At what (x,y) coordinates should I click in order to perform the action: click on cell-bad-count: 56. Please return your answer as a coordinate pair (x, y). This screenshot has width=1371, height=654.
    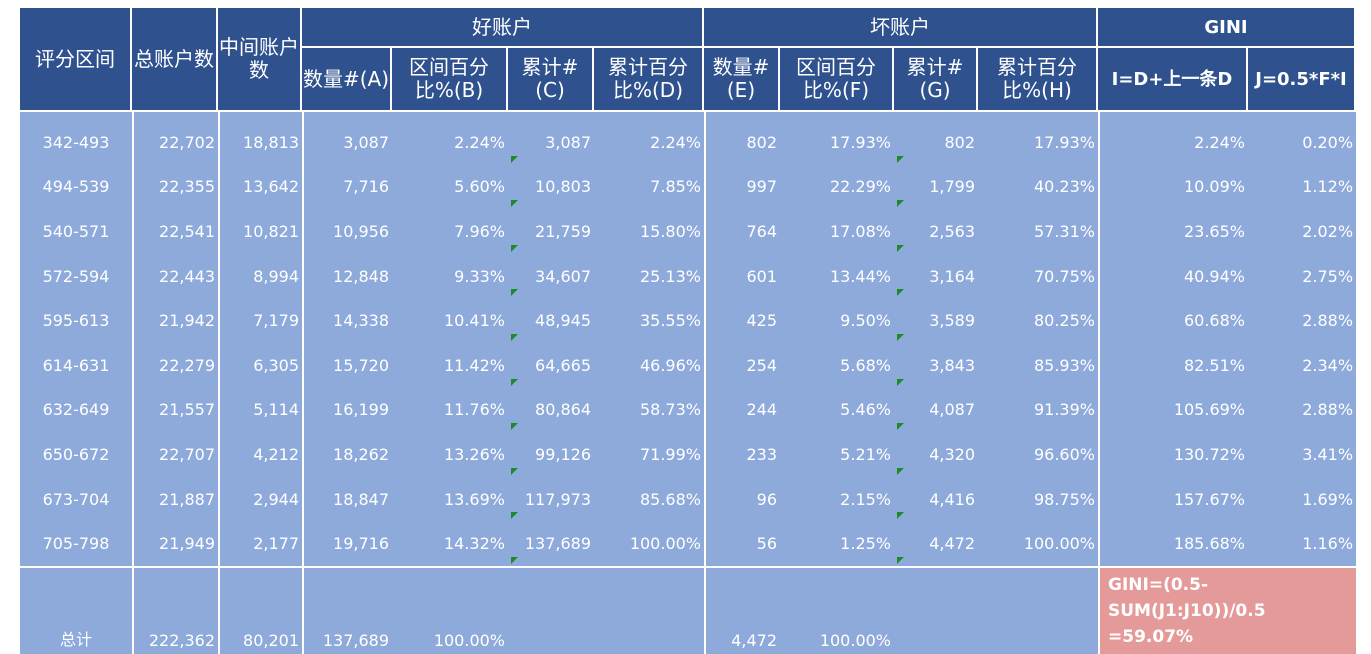
    Looking at the image, I should click on (742, 543).